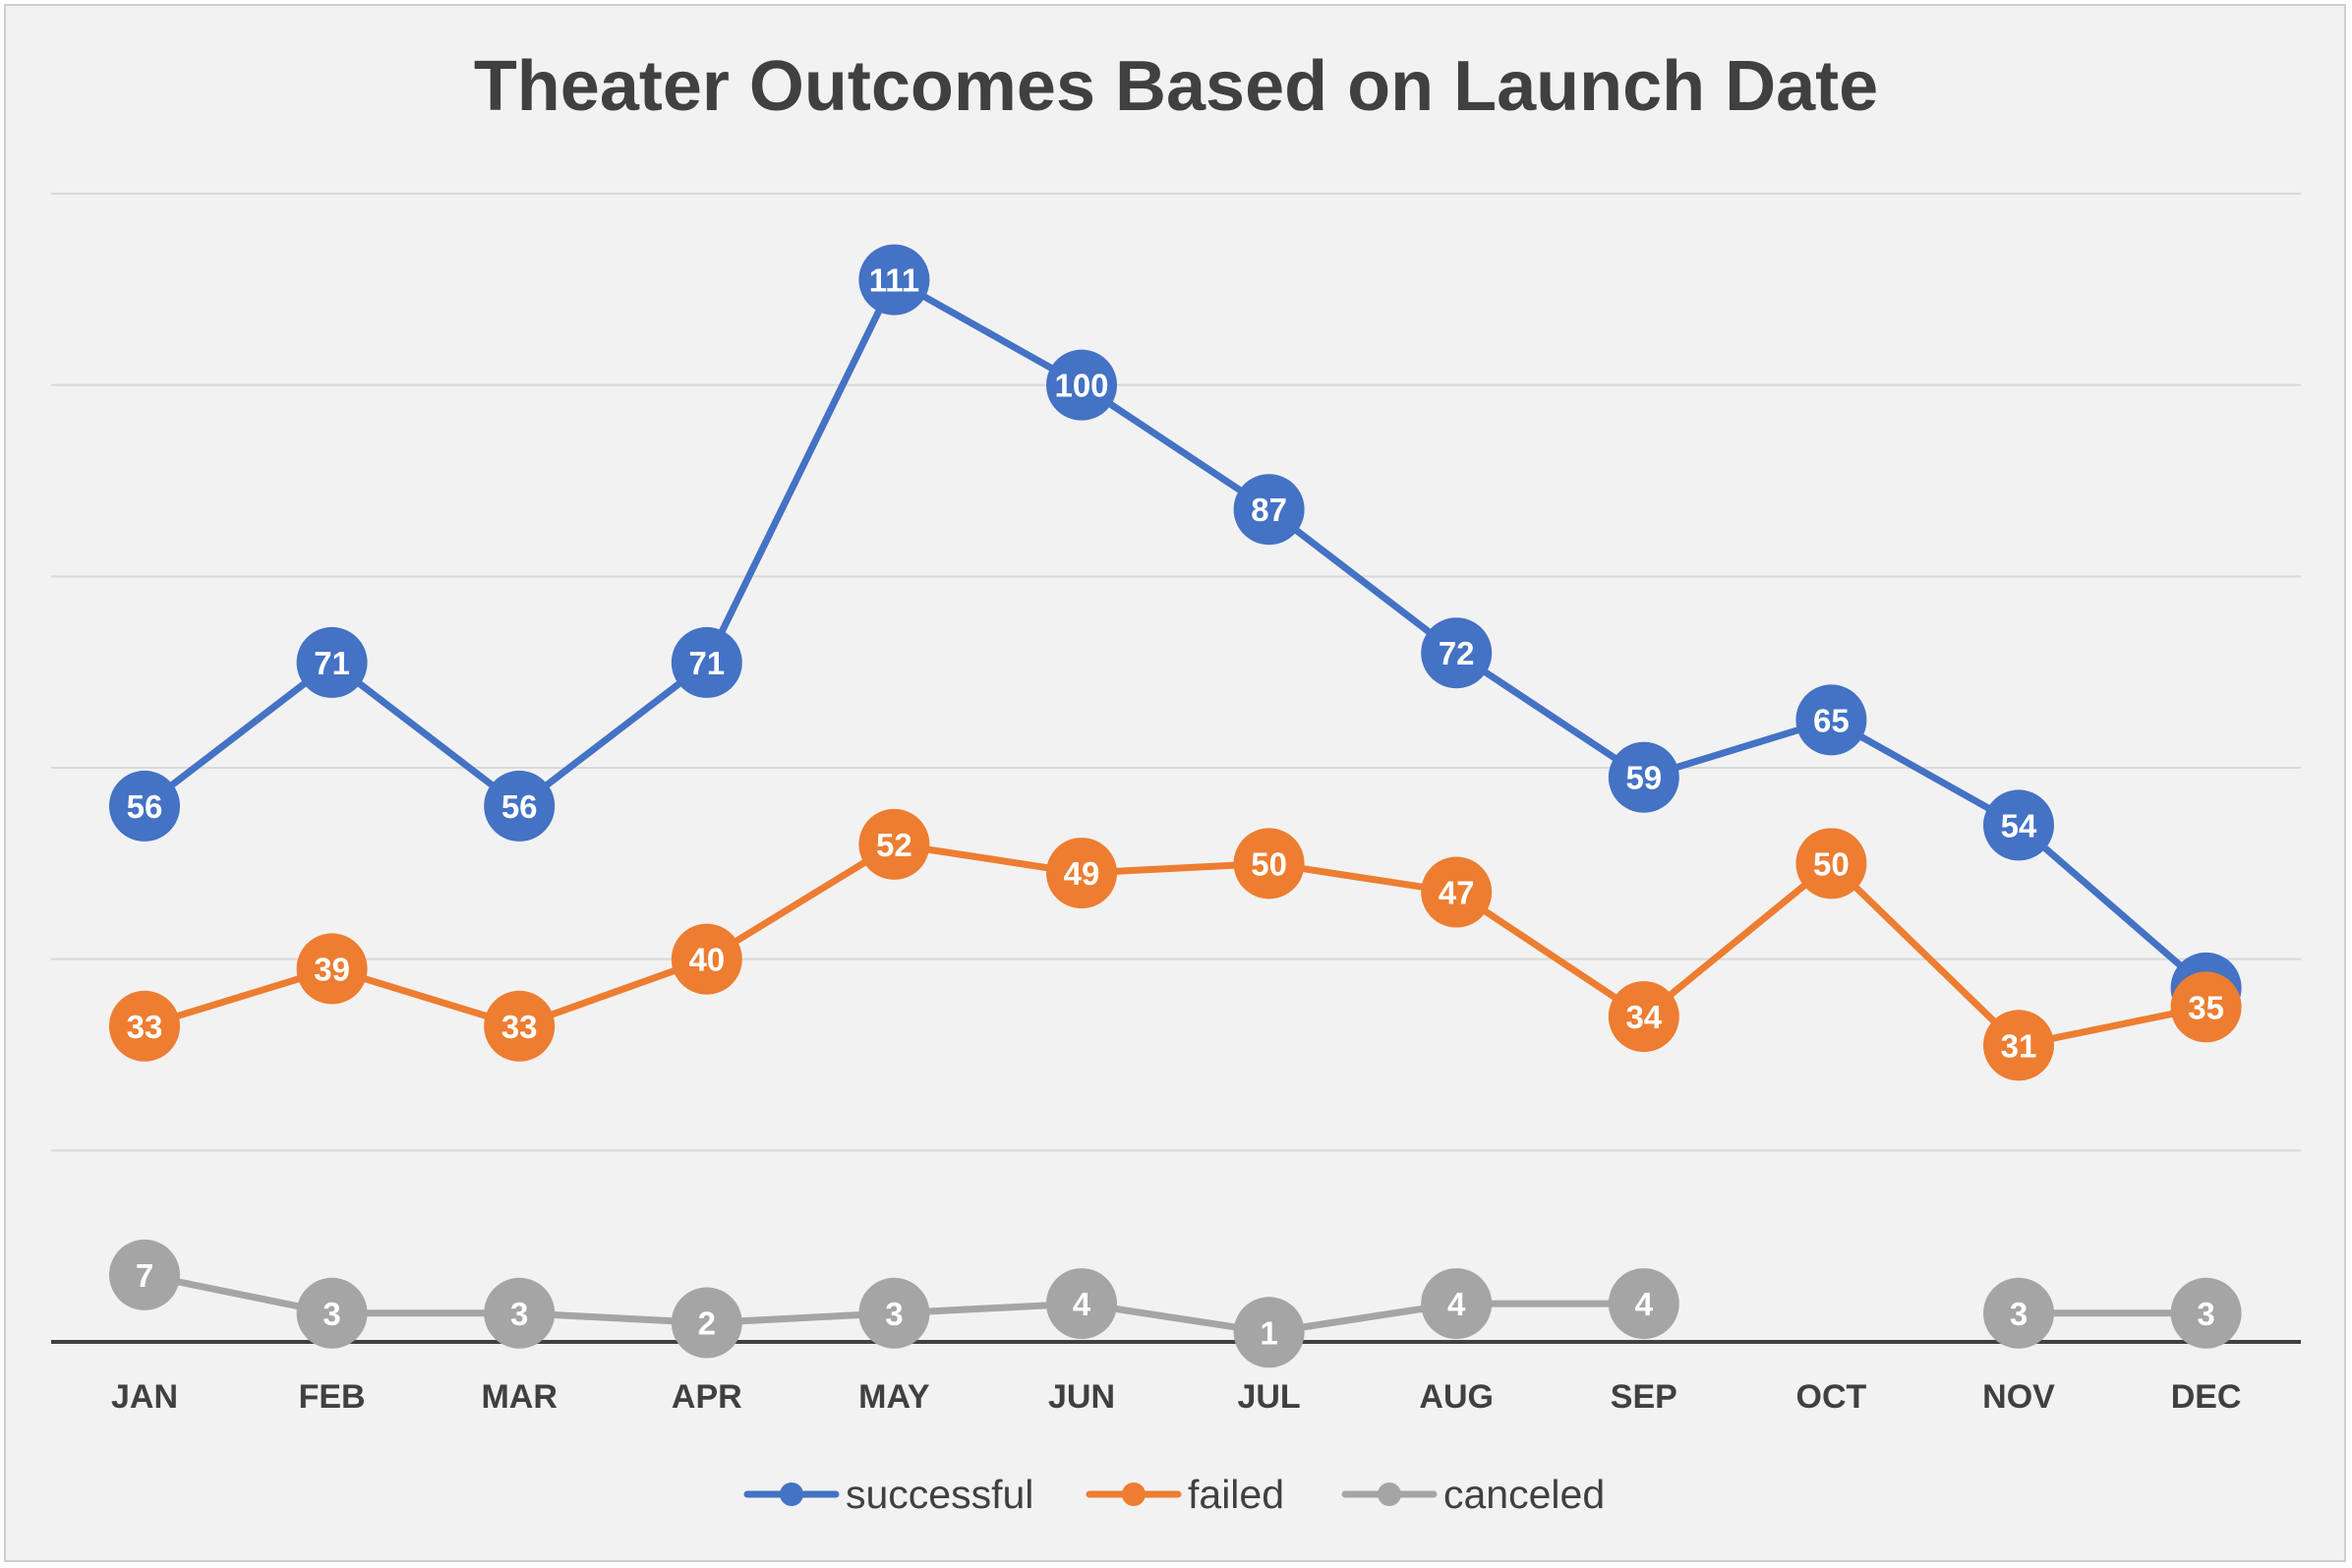 This screenshot has height=1568, width=2352. Describe the element at coordinates (2206, 1397) in the screenshot. I see `x-tick-label: DEC` at that location.